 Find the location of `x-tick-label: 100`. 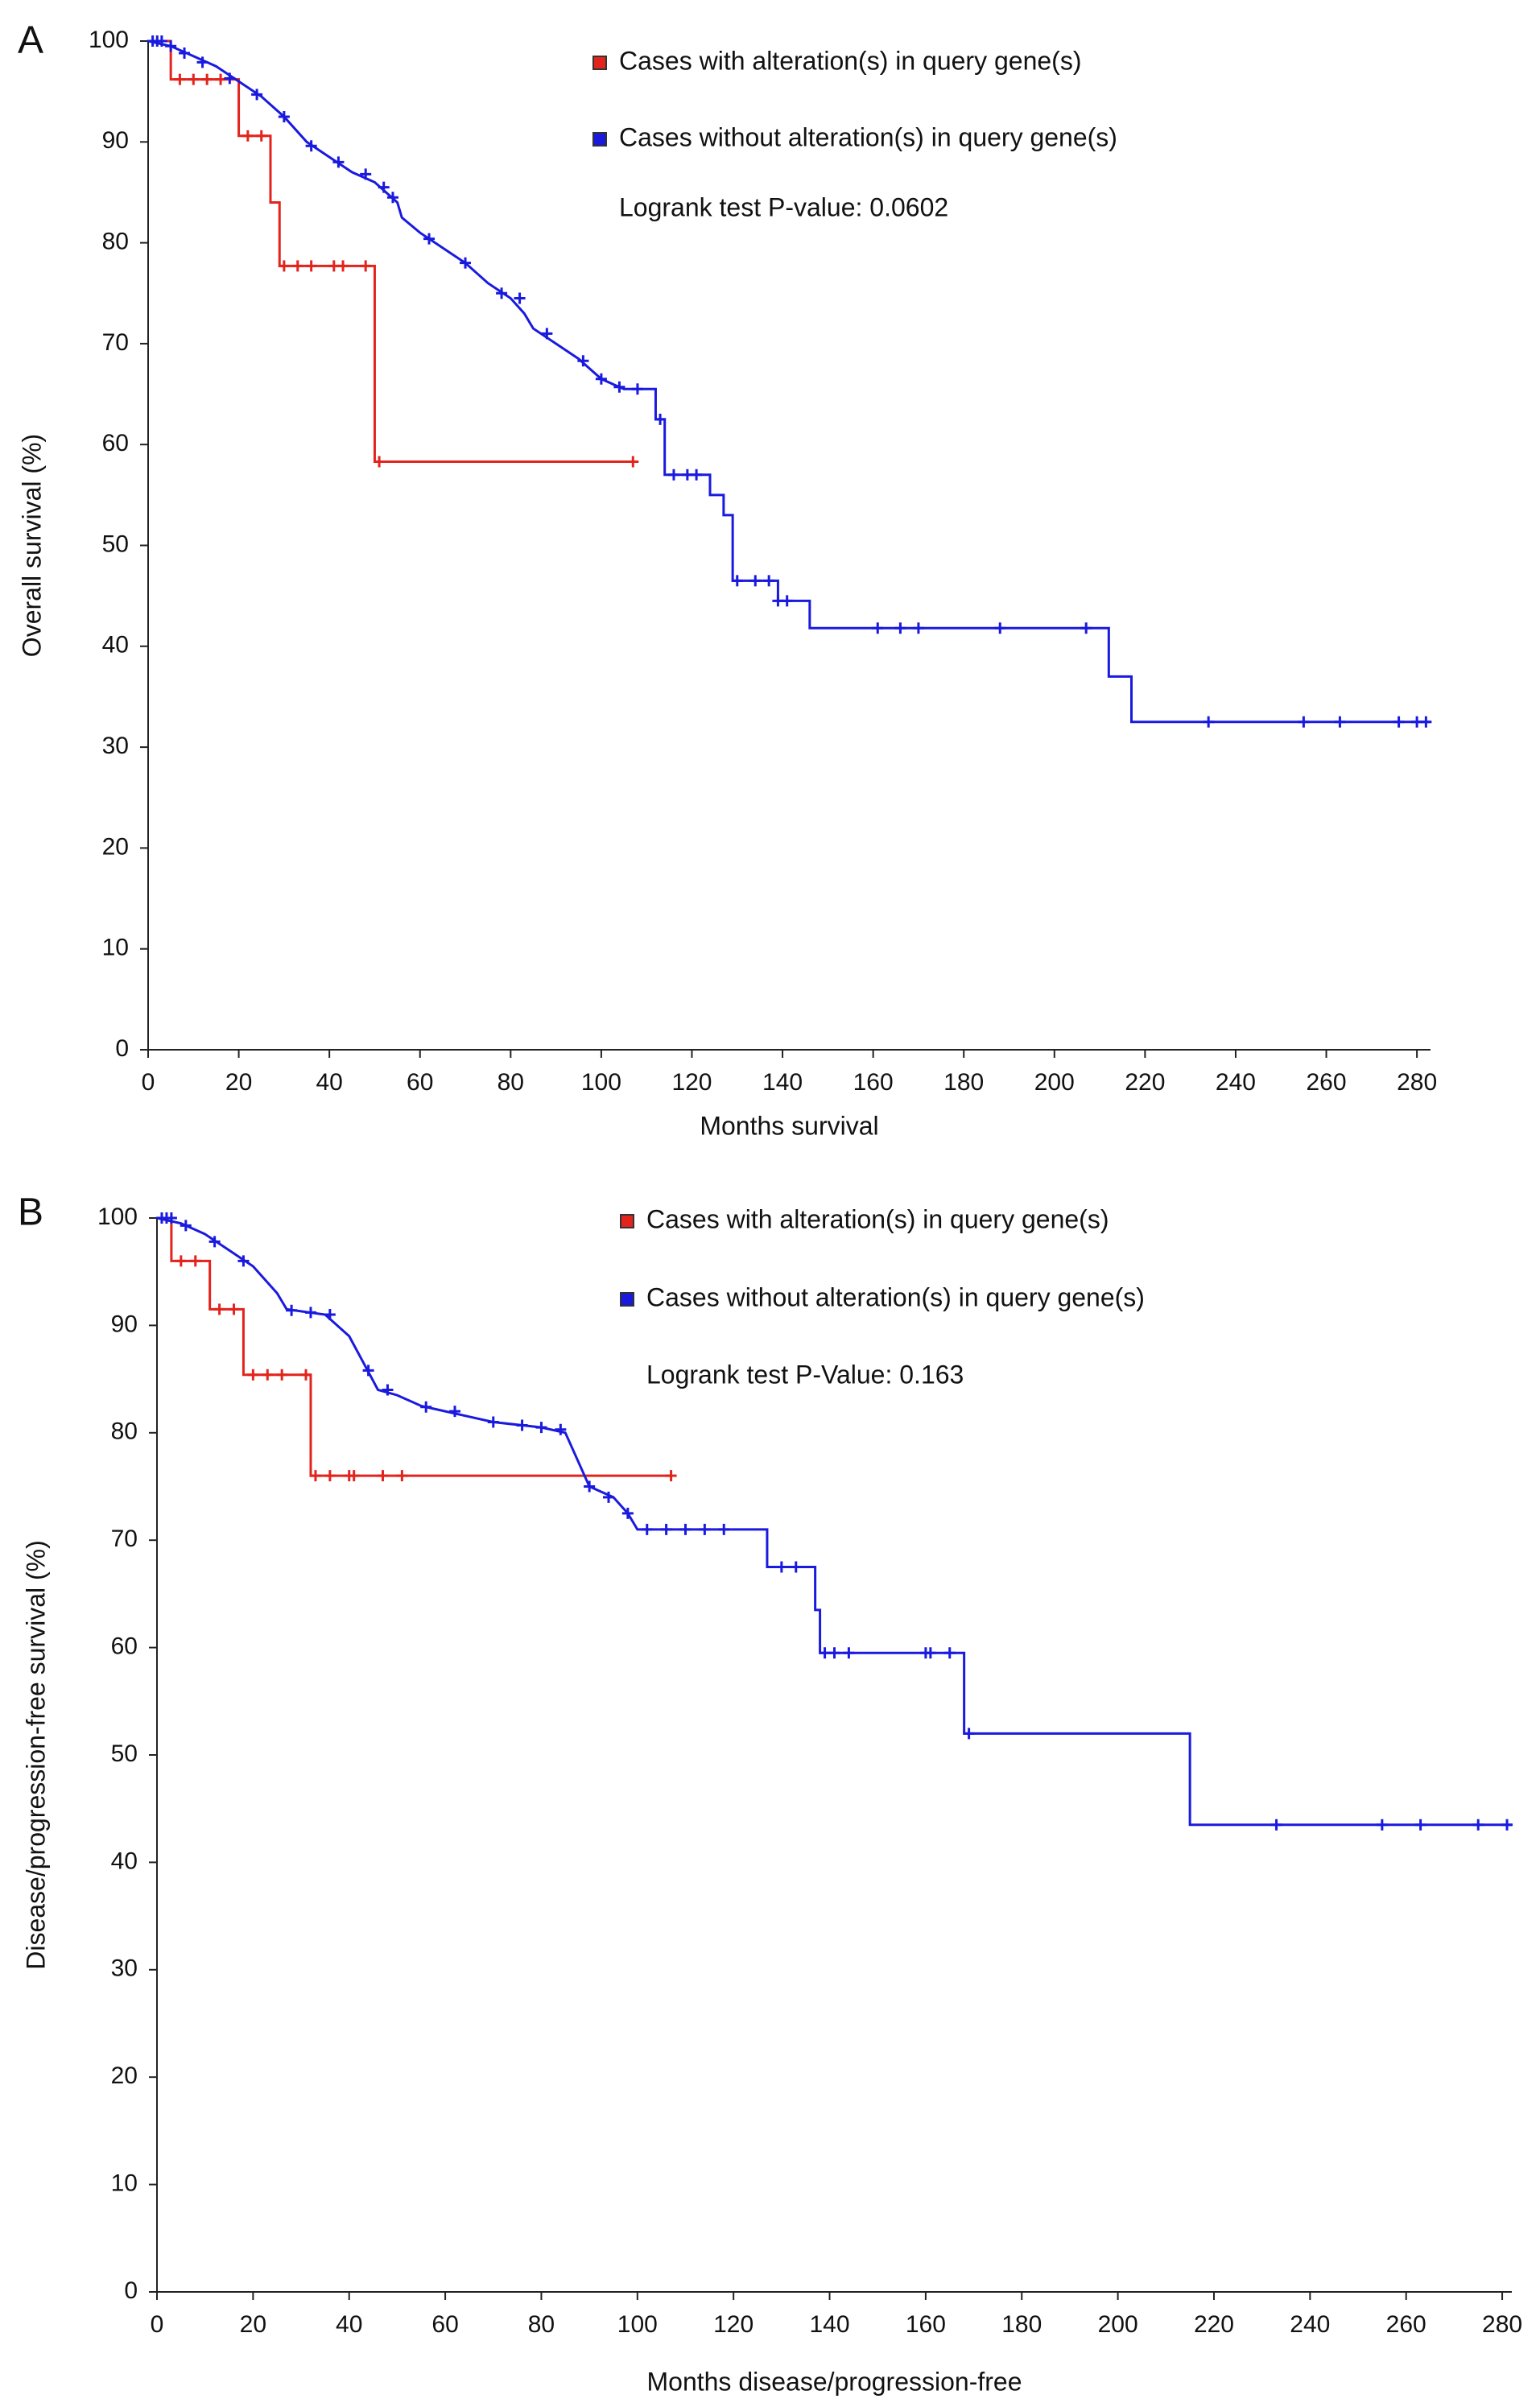

x-tick-label: 100 is located at coordinates (638, 2324).